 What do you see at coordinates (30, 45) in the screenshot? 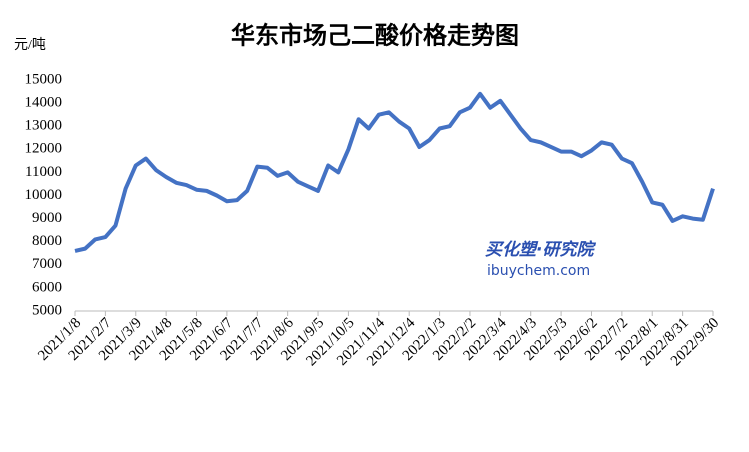
I see `y-axis-label: 元/吨` at bounding box center [30, 45].